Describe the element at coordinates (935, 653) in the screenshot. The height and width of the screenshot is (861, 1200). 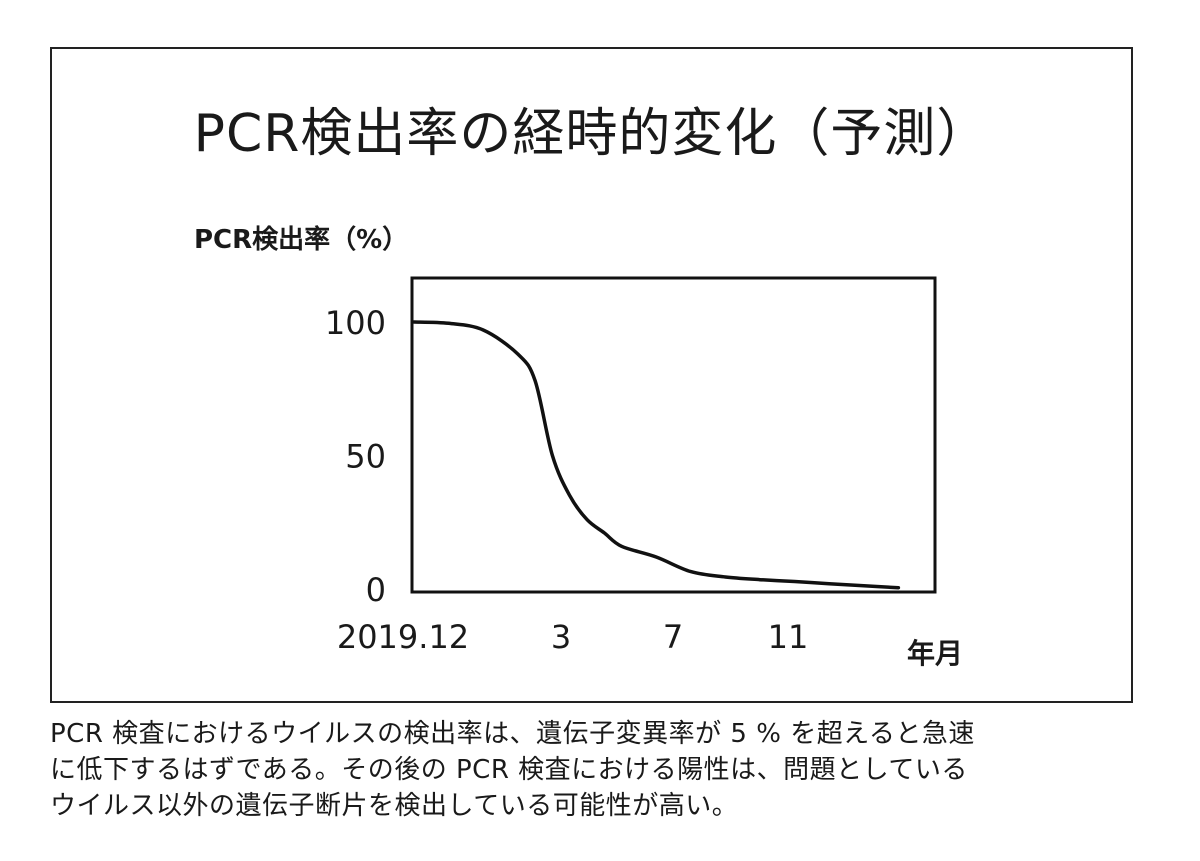
I see `x-axis-label: 年月` at that location.